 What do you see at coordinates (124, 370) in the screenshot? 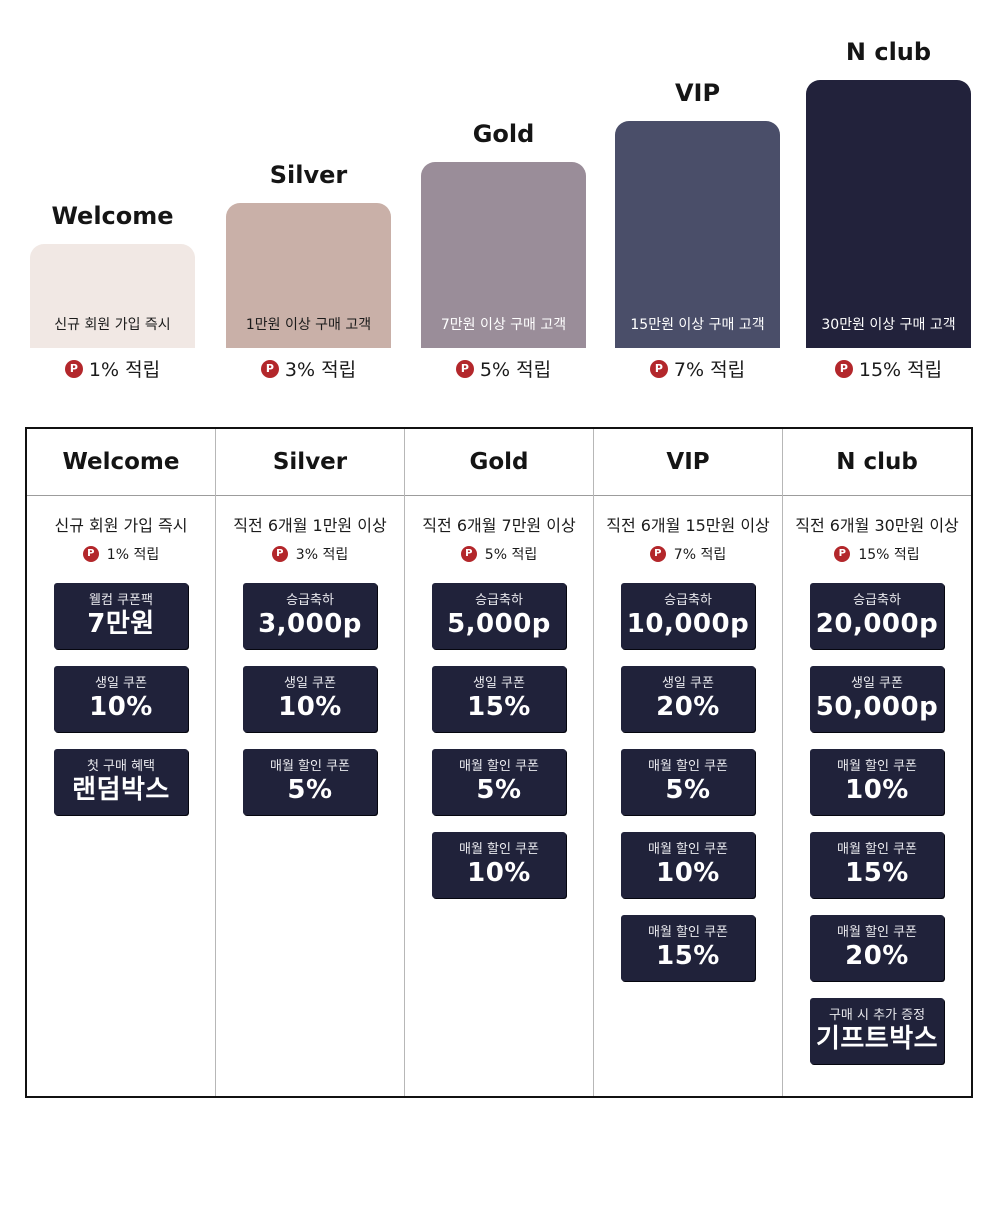
I see `tier-rate-text: 1% 적립` at bounding box center [124, 370].